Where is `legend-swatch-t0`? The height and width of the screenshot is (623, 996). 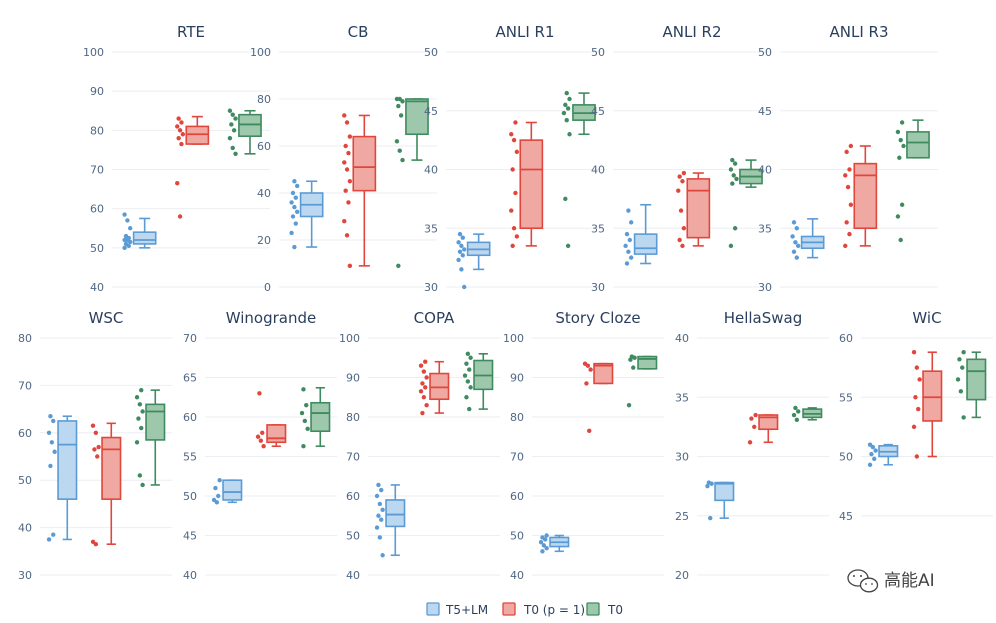 legend-swatch-t0 is located at coordinates (593, 609).